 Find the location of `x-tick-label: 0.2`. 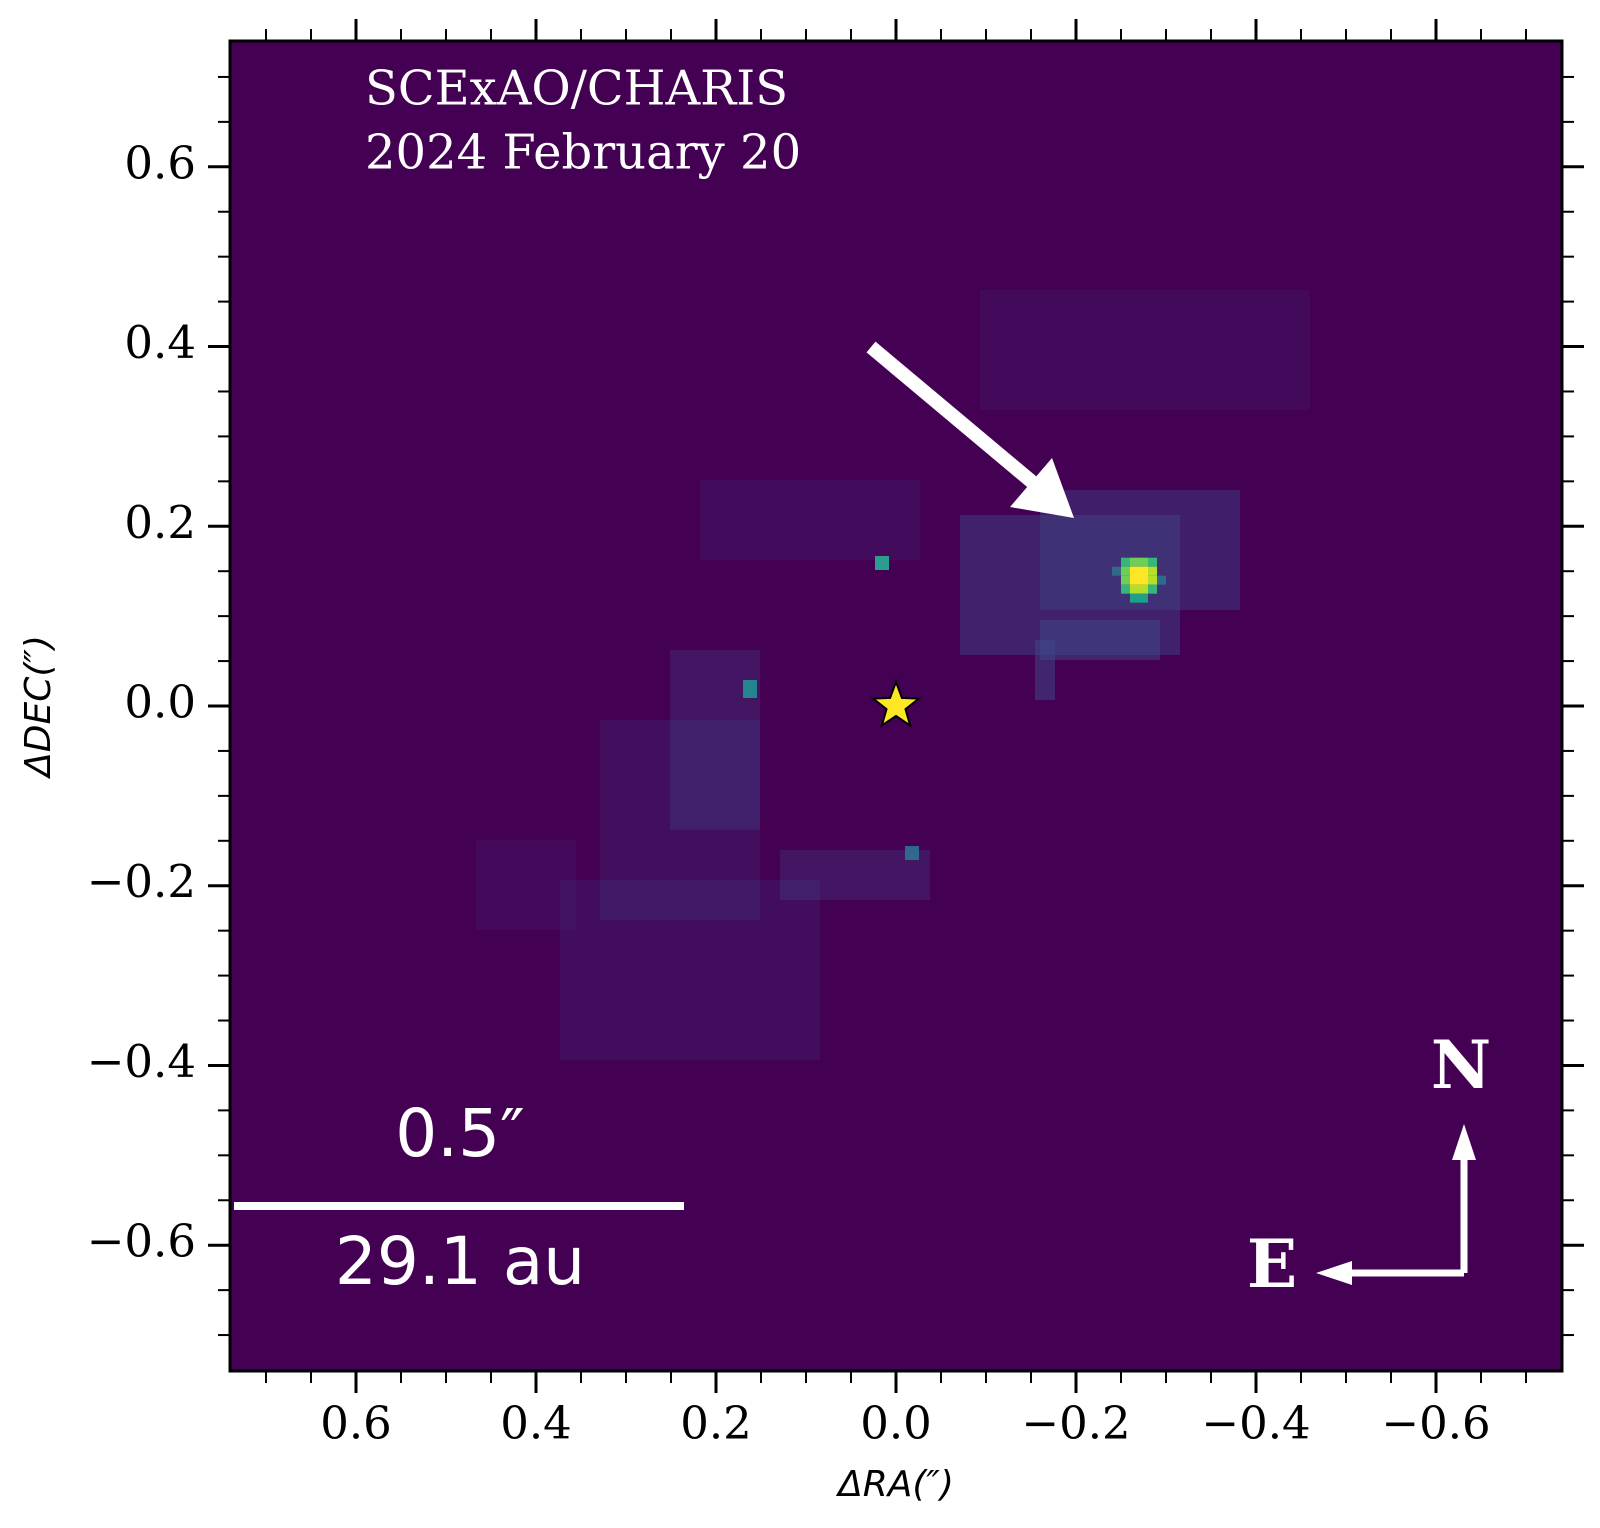

x-tick-label: 0.2 is located at coordinates (716, 1423).